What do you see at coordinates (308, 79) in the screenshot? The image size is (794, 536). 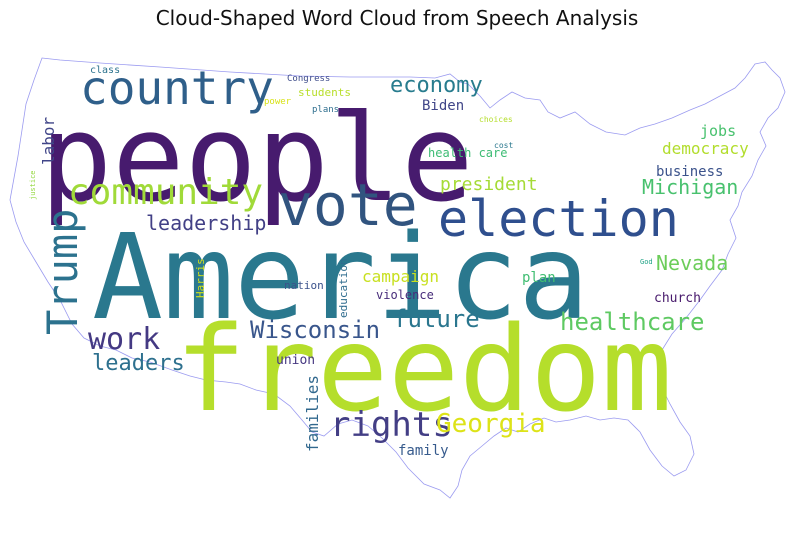 I see `word-congress: Congress` at bounding box center [308, 79].